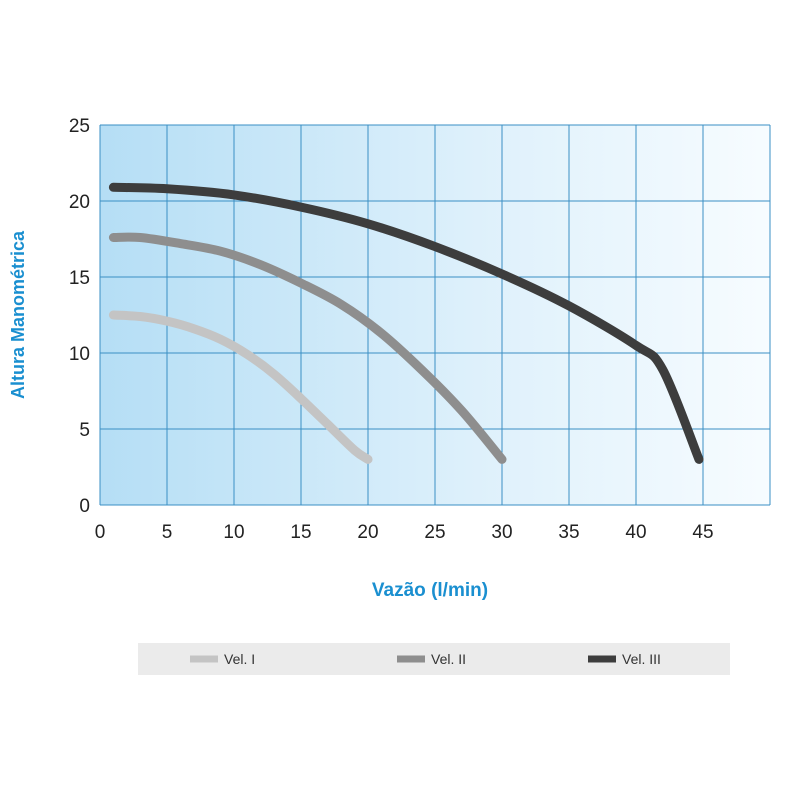  Describe the element at coordinates (239, 659) in the screenshot. I see `legend-label-vel-1: Vel. I` at that location.